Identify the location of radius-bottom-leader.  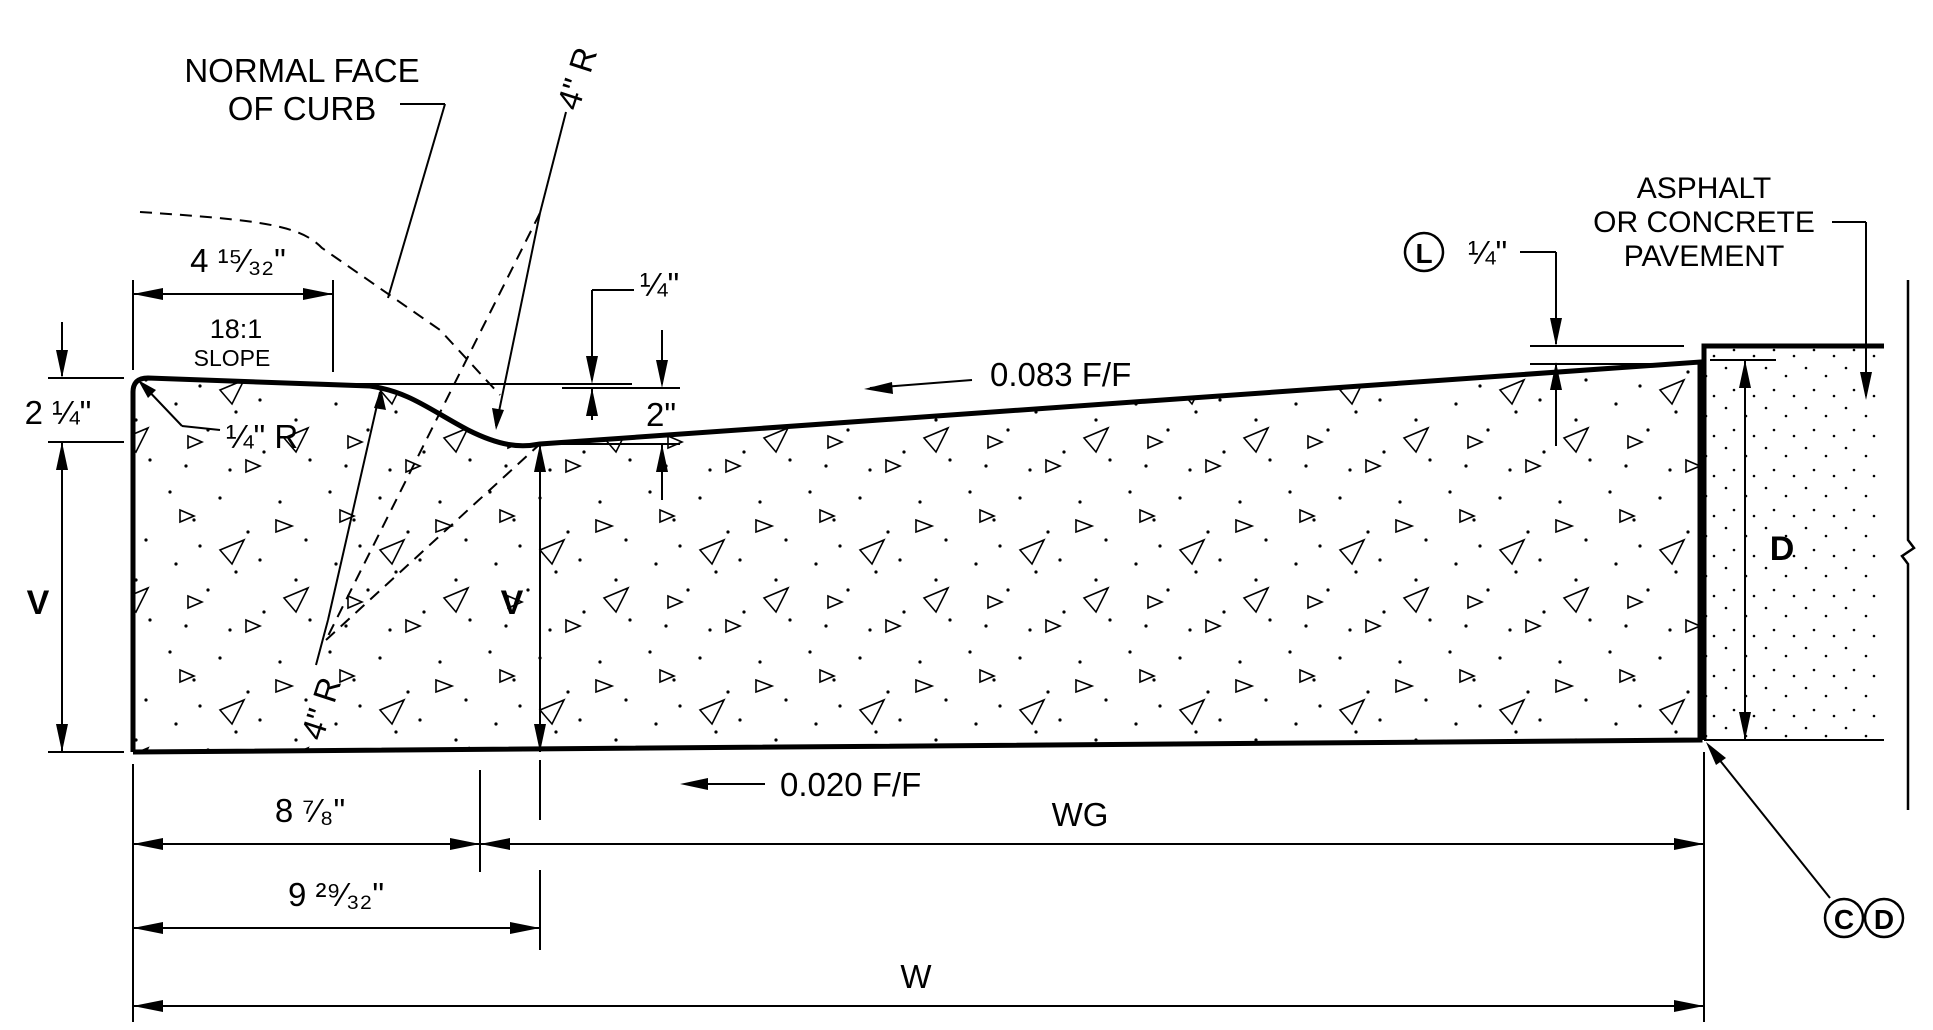
(322, 642).